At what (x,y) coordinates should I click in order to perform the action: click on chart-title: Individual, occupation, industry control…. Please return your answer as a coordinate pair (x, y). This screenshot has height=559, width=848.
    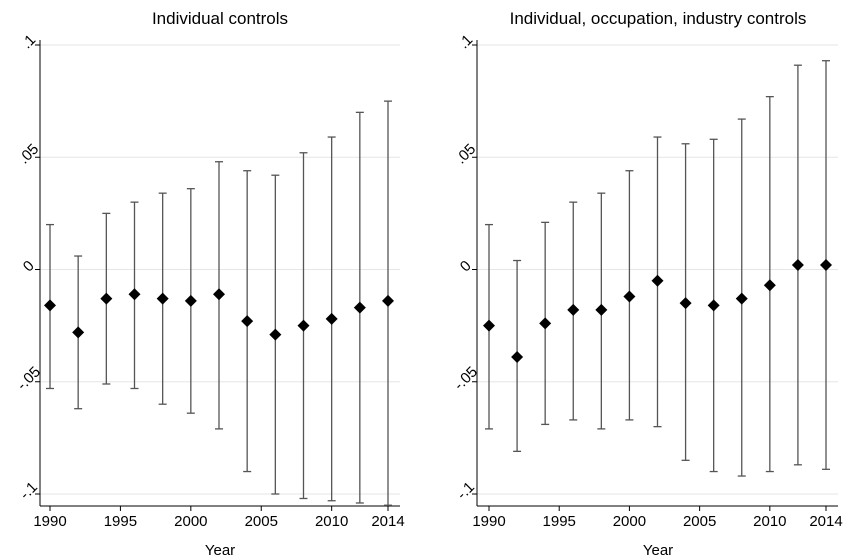
    Looking at the image, I should click on (658, 18).